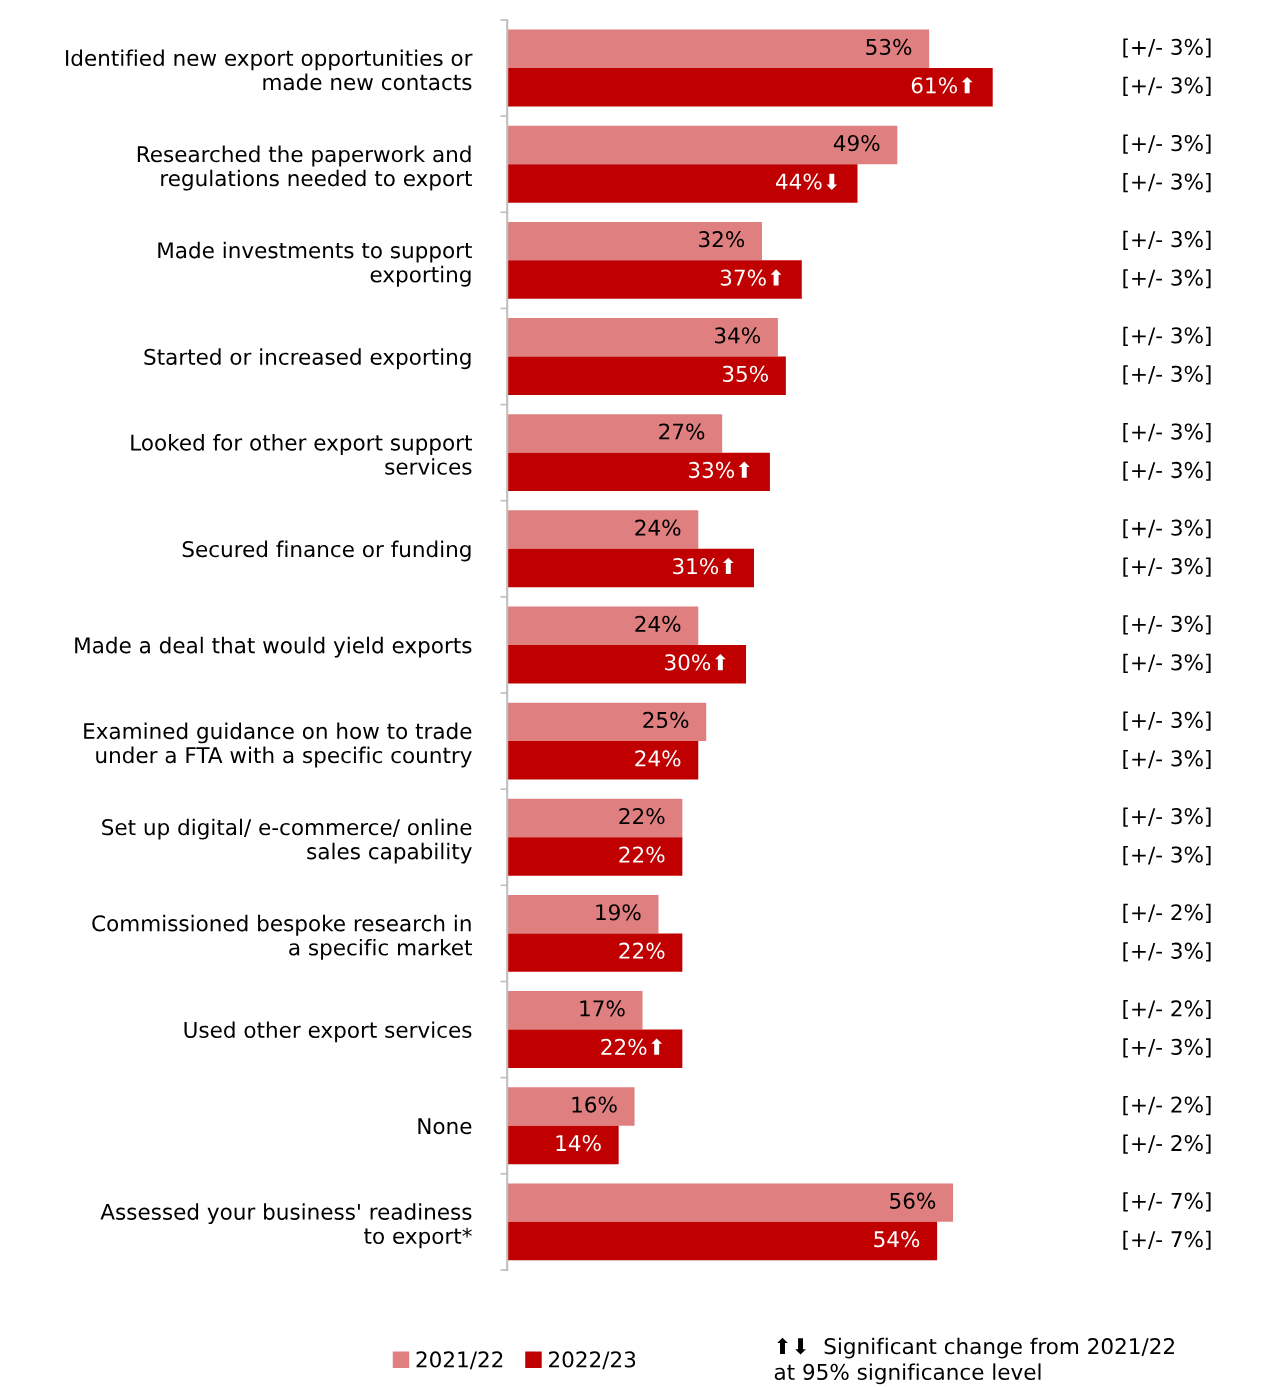 Image resolution: width=1268 pixels, height=1387 pixels. I want to click on data-label: 32%, so click(722, 239).